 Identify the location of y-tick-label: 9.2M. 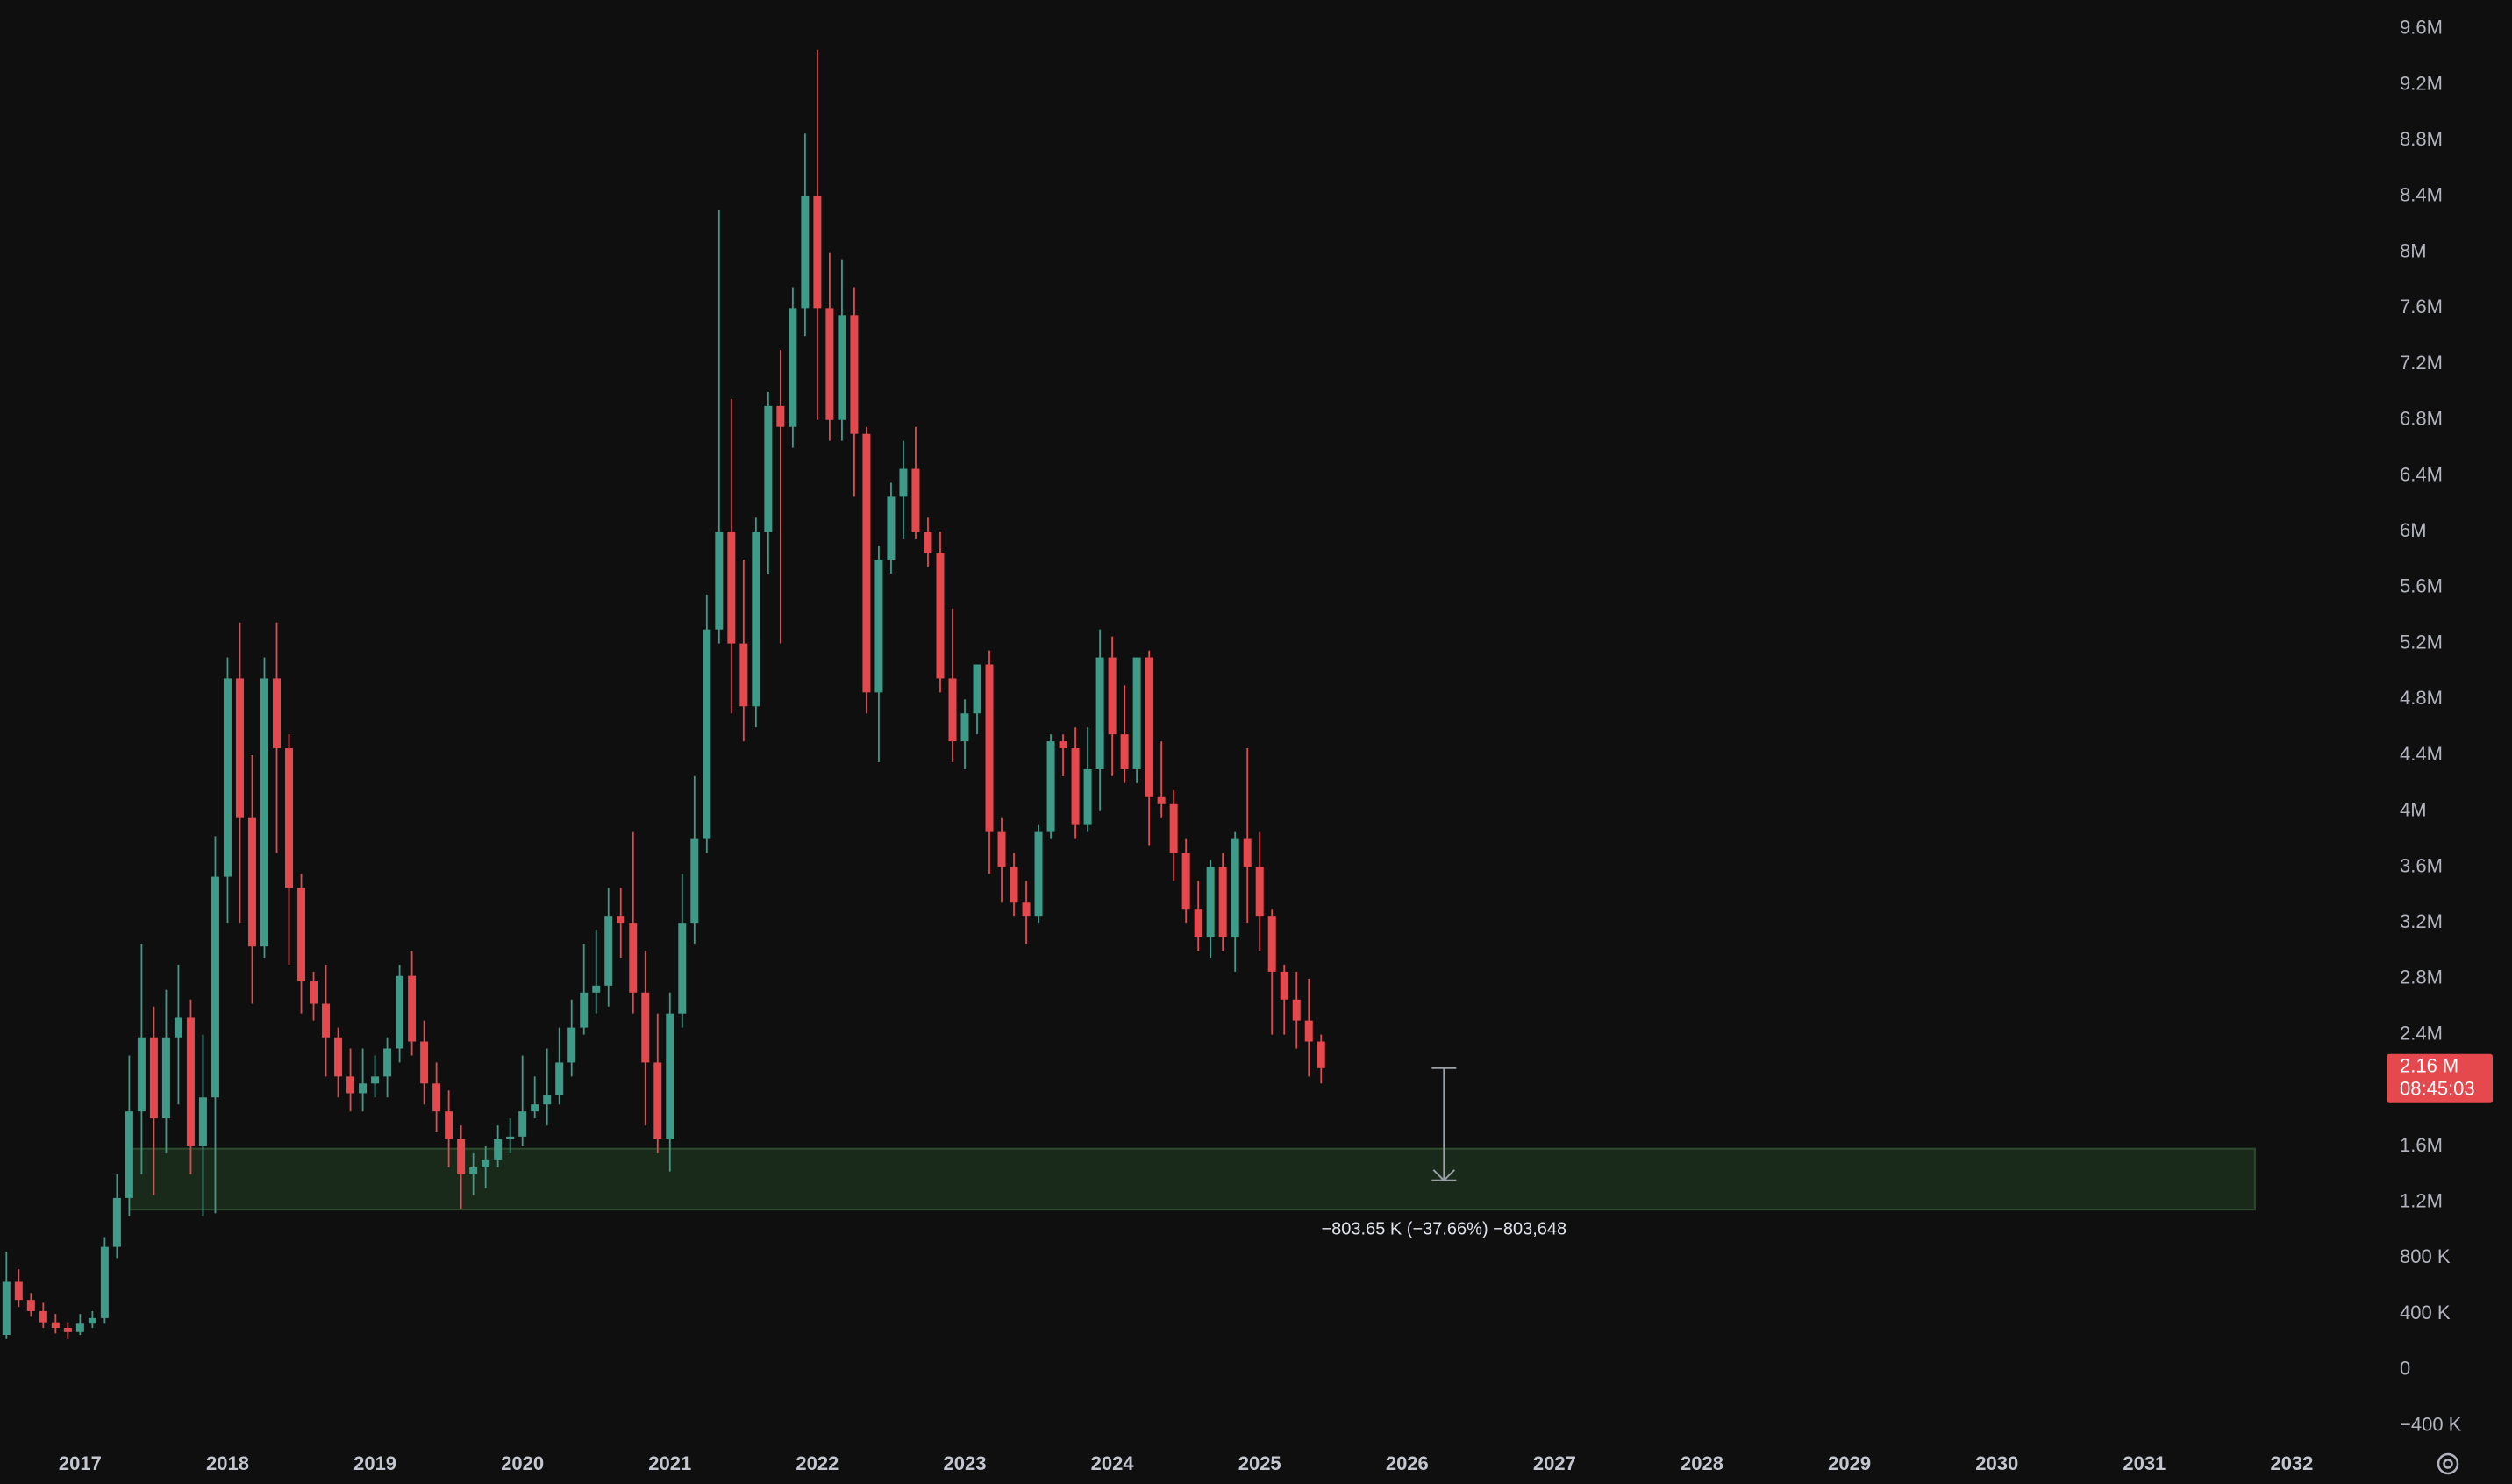
(2421, 83).